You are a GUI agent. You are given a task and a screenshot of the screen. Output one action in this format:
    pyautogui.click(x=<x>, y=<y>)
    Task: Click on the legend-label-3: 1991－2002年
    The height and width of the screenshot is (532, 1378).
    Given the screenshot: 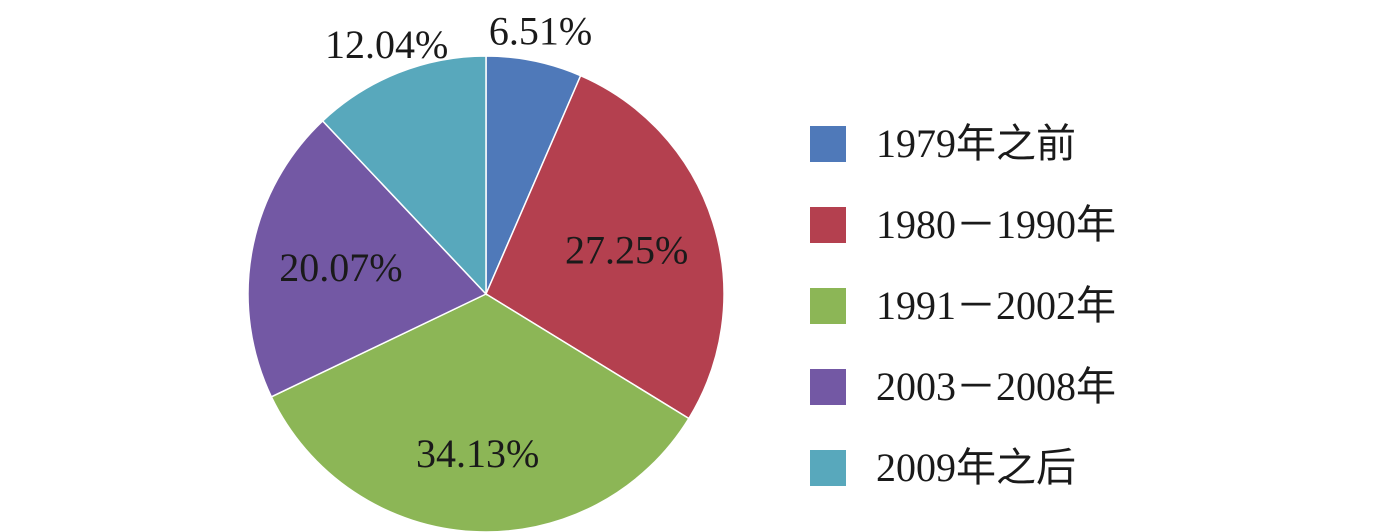 What is the action you would take?
    pyautogui.click(x=996, y=305)
    